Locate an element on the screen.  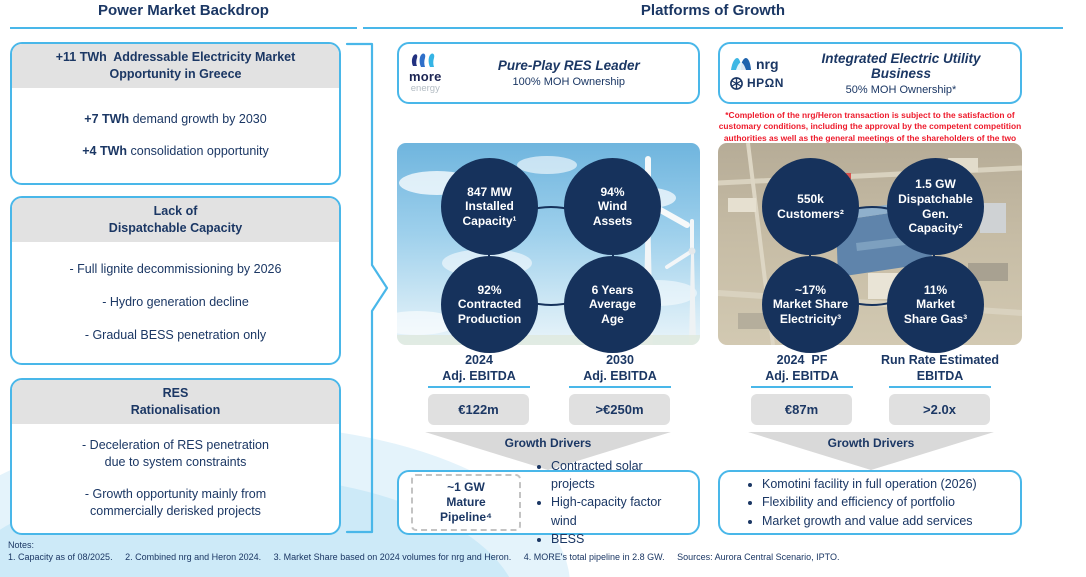
stat-circle-average-age: 6 Years Average Age is located at coordinates (612, 304).